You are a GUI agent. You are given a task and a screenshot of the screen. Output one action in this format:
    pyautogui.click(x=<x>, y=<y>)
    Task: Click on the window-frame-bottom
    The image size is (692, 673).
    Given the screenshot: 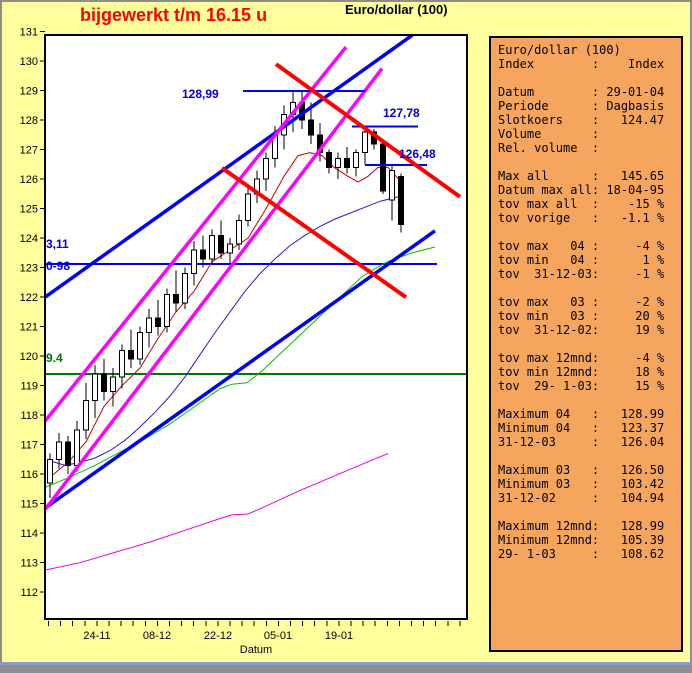 What is the action you would take?
    pyautogui.click(x=346, y=669)
    